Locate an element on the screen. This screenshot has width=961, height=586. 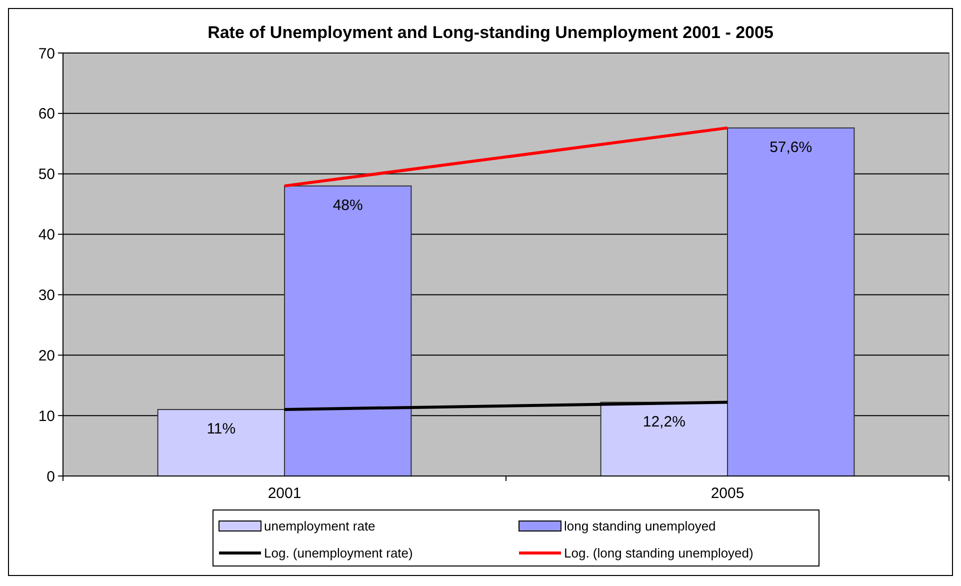
y-tick-label: 10 is located at coordinates (46, 416).